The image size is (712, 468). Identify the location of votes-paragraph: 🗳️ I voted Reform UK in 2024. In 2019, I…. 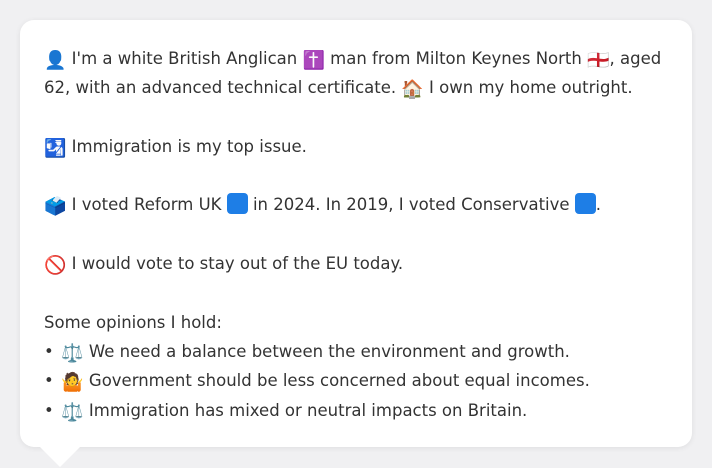
(356, 204).